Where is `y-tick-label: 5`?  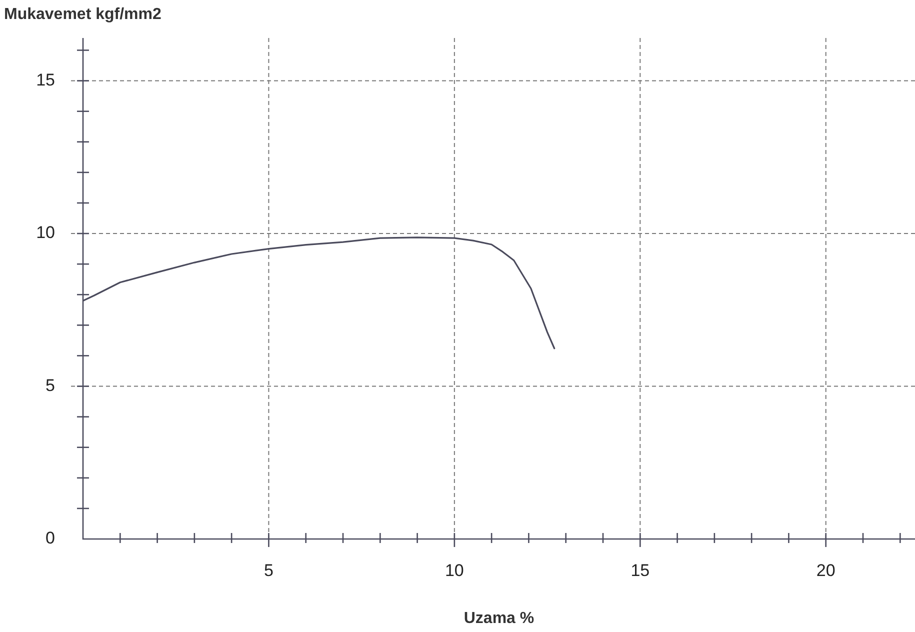 y-tick-label: 5 is located at coordinates (50, 385).